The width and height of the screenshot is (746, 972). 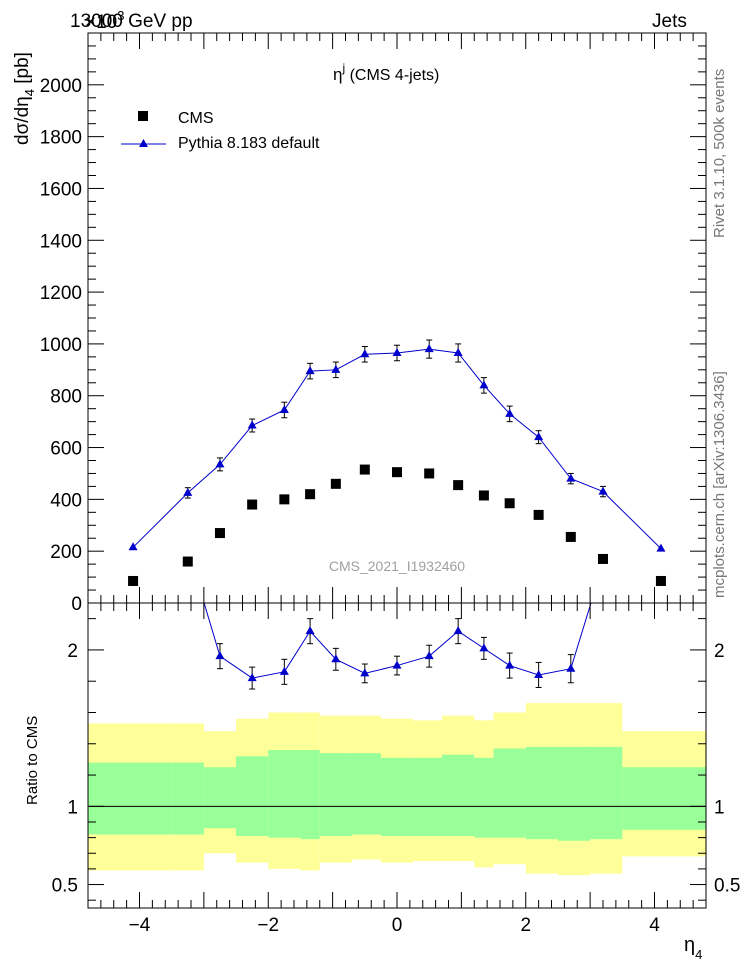 What do you see at coordinates (249, 143) in the screenshot?
I see `legend-pythia-label: Pythia 8.183 default` at bounding box center [249, 143].